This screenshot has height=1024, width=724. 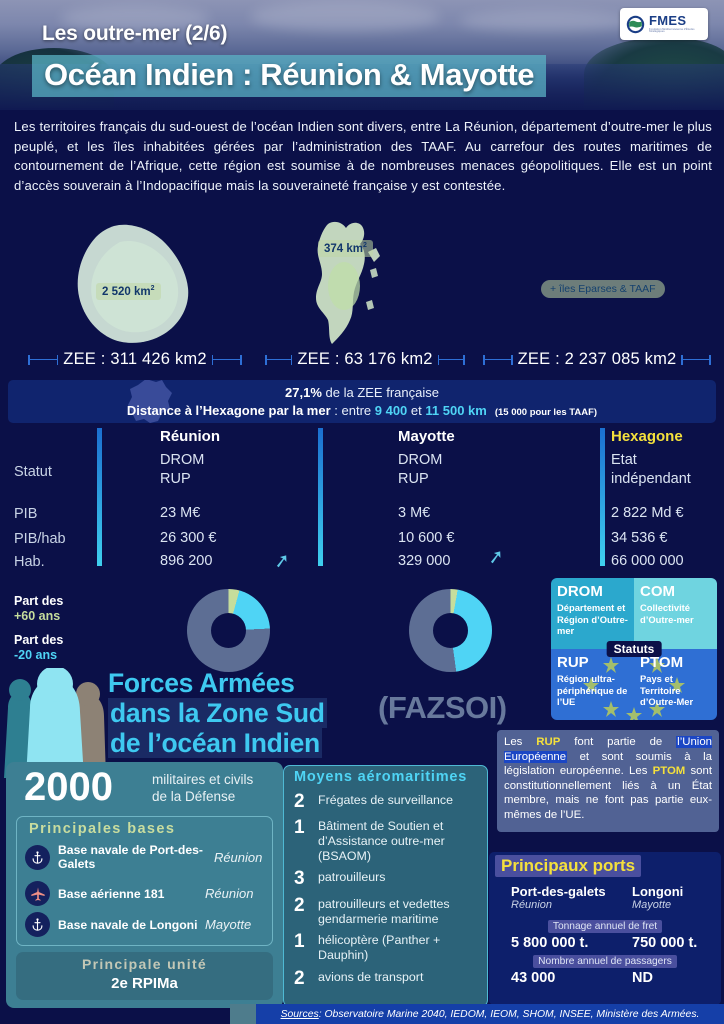 I want to click on distance-note: (15 000 pour les TAAF), so click(x=546, y=412).